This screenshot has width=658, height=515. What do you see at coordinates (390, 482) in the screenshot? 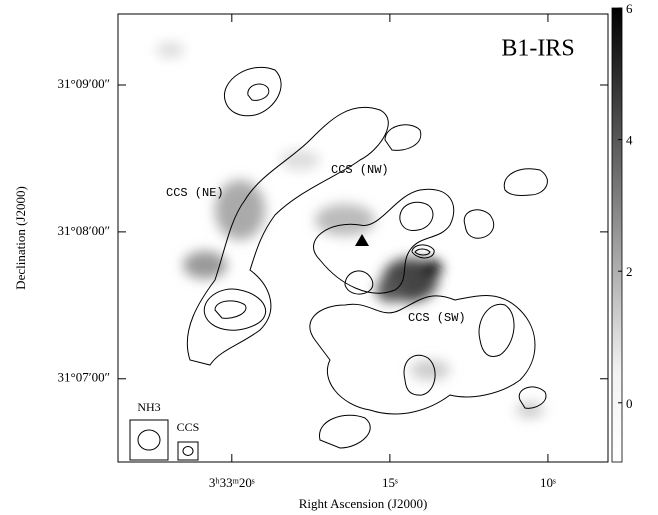
I see `x-tick-label: 15ˢ` at bounding box center [390, 482].